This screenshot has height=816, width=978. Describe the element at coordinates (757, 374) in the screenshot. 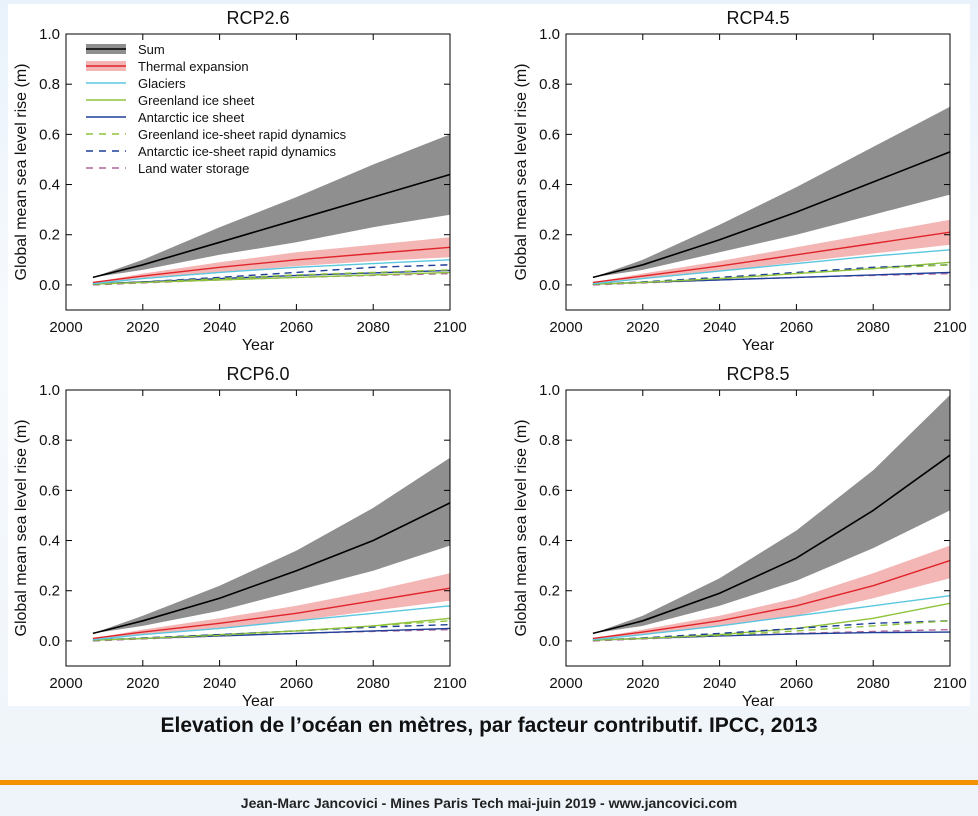

I see `plot-title: RCP8.5` at that location.